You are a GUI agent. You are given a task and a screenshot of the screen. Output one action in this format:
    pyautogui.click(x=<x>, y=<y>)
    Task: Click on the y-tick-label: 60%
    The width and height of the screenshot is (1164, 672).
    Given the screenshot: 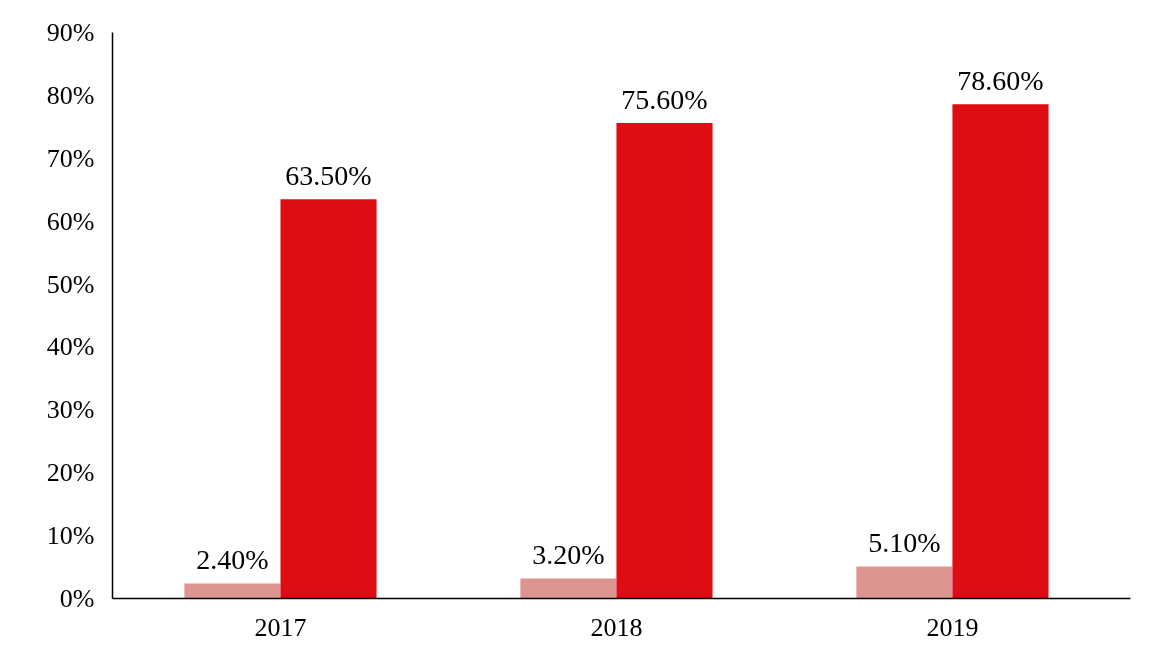 What is the action you would take?
    pyautogui.click(x=70, y=221)
    